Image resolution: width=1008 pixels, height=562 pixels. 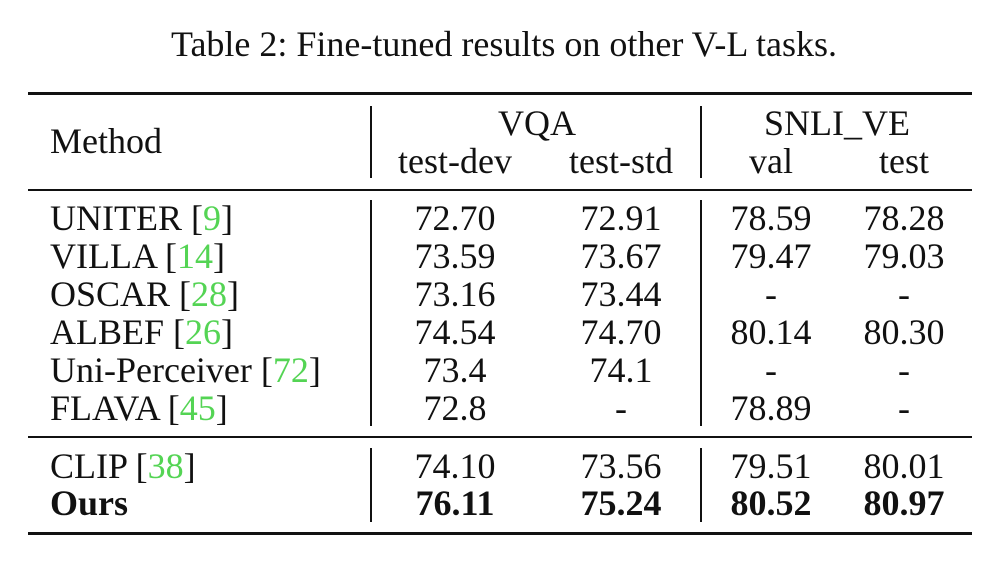 What do you see at coordinates (141, 218) in the screenshot?
I see `method-name: UNITER [9]` at bounding box center [141, 218].